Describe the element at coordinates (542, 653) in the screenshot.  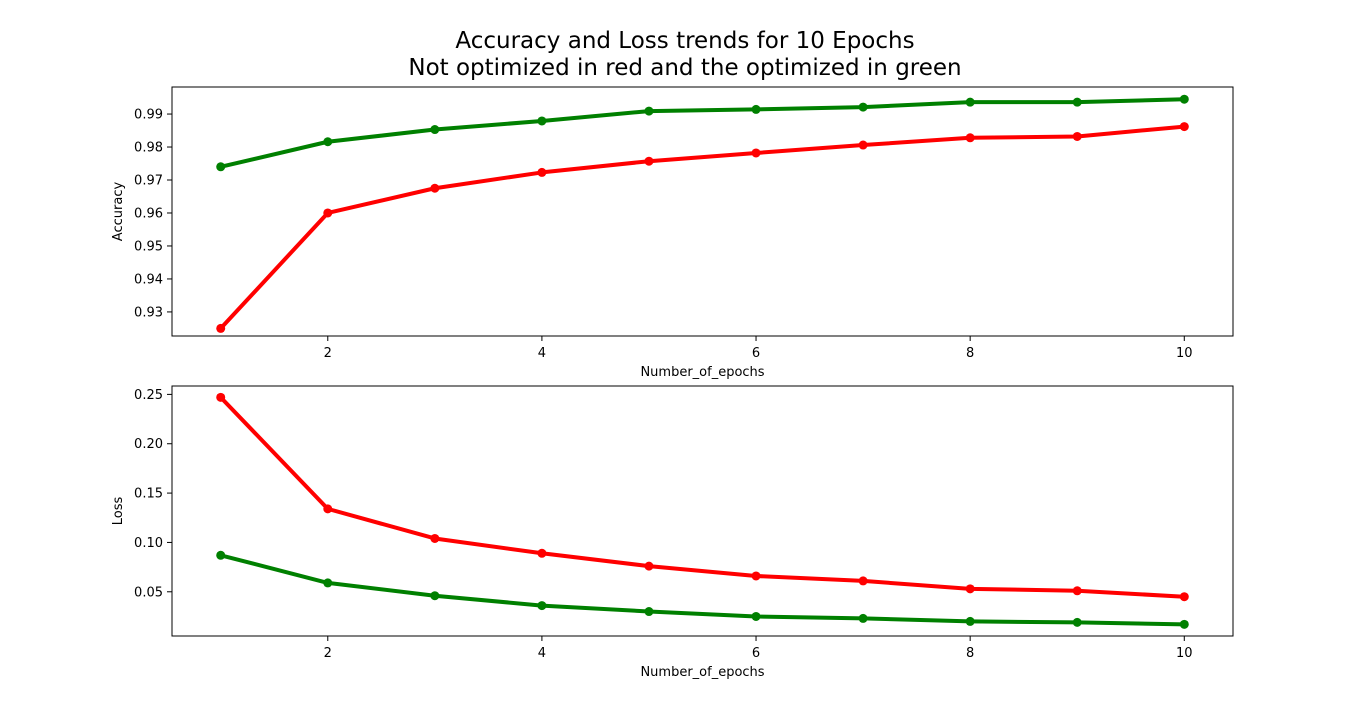
I see `loss-x-tick-label: 4` at that location.